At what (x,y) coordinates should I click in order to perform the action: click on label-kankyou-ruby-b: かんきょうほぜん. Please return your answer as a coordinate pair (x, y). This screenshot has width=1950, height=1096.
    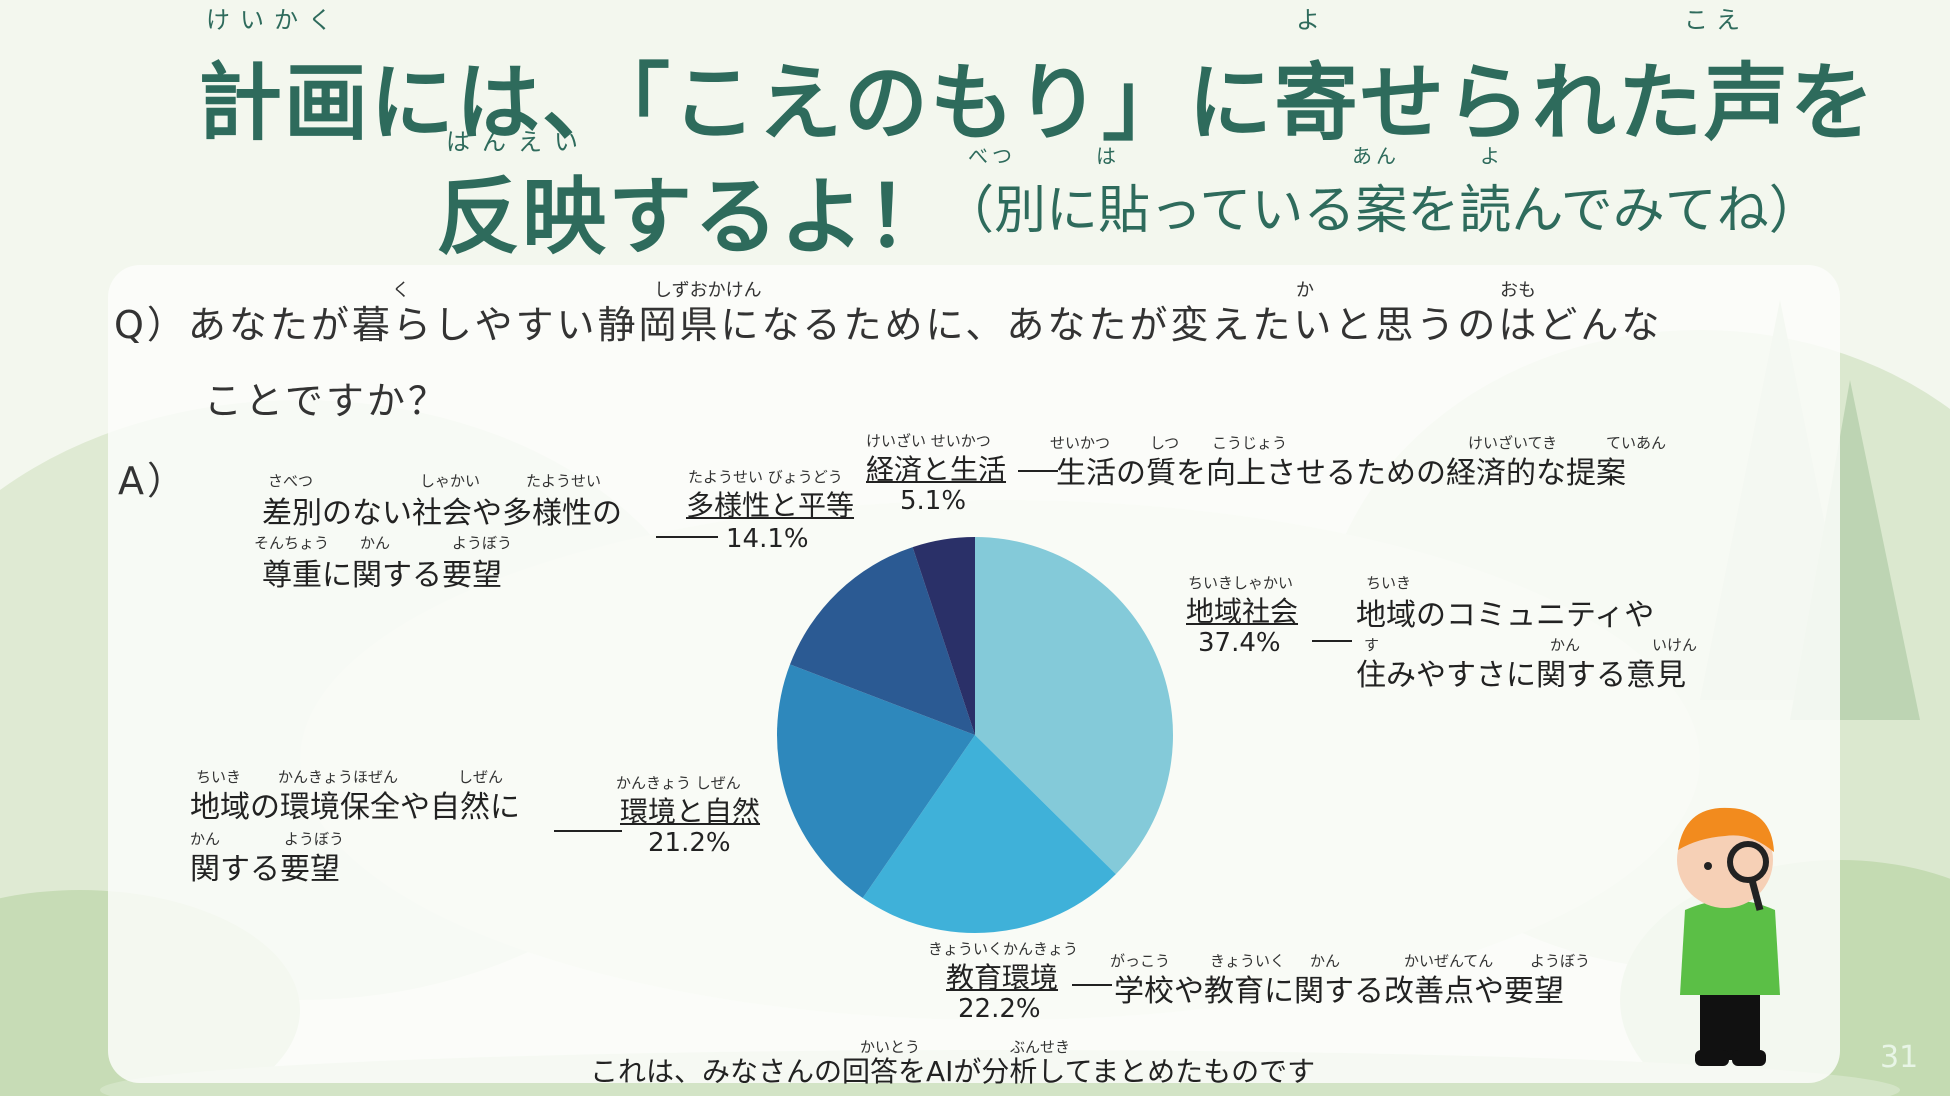
    Looking at the image, I should click on (338, 777).